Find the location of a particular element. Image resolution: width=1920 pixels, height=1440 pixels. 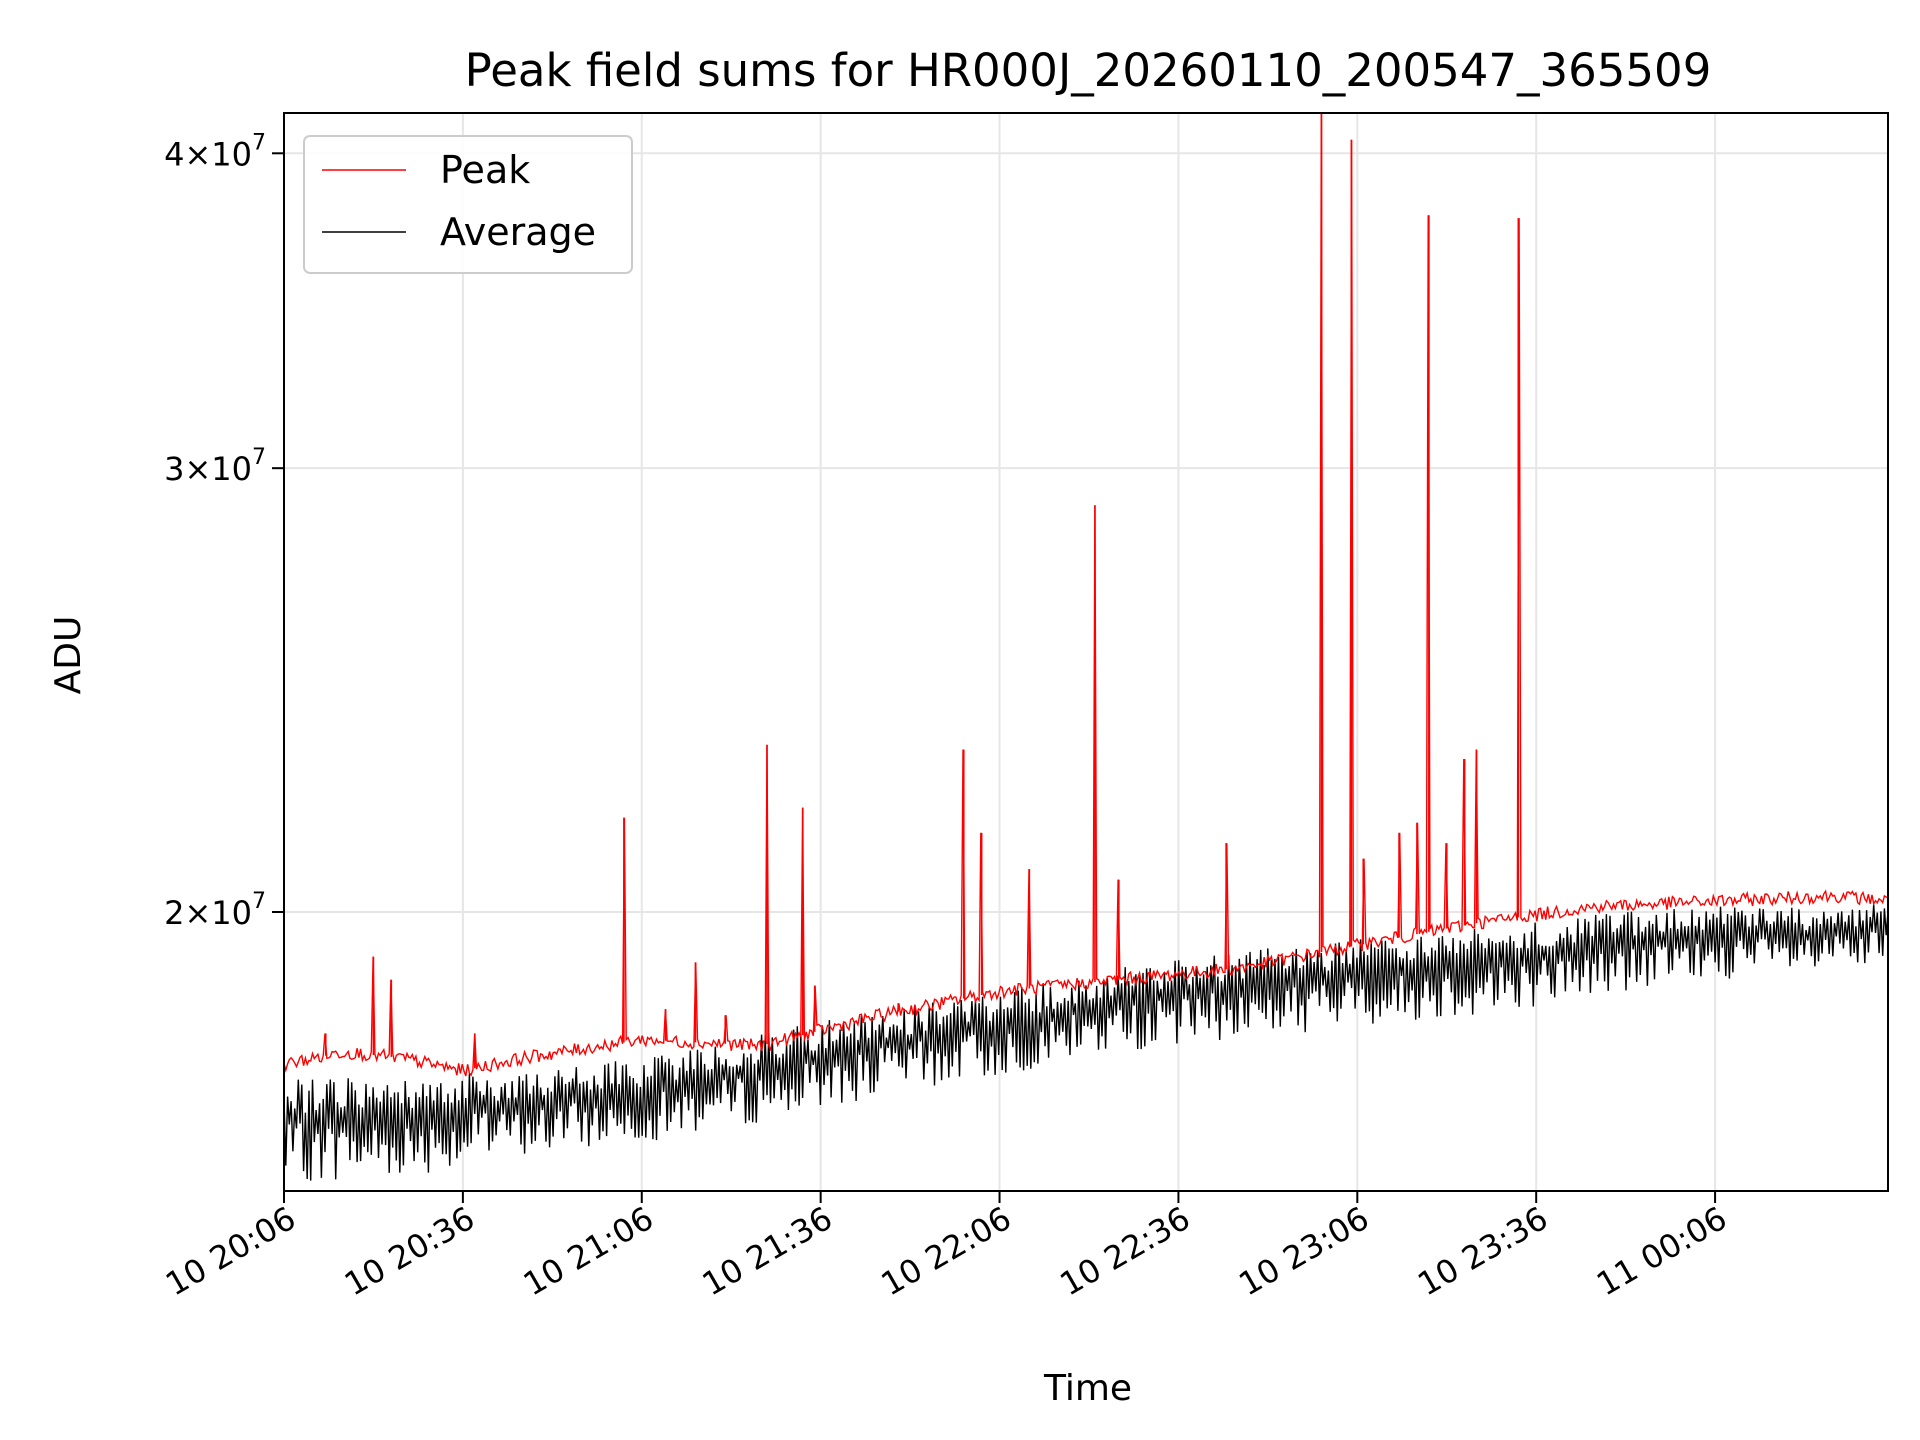

y-tick-label: 4×107 is located at coordinates (215, 151).